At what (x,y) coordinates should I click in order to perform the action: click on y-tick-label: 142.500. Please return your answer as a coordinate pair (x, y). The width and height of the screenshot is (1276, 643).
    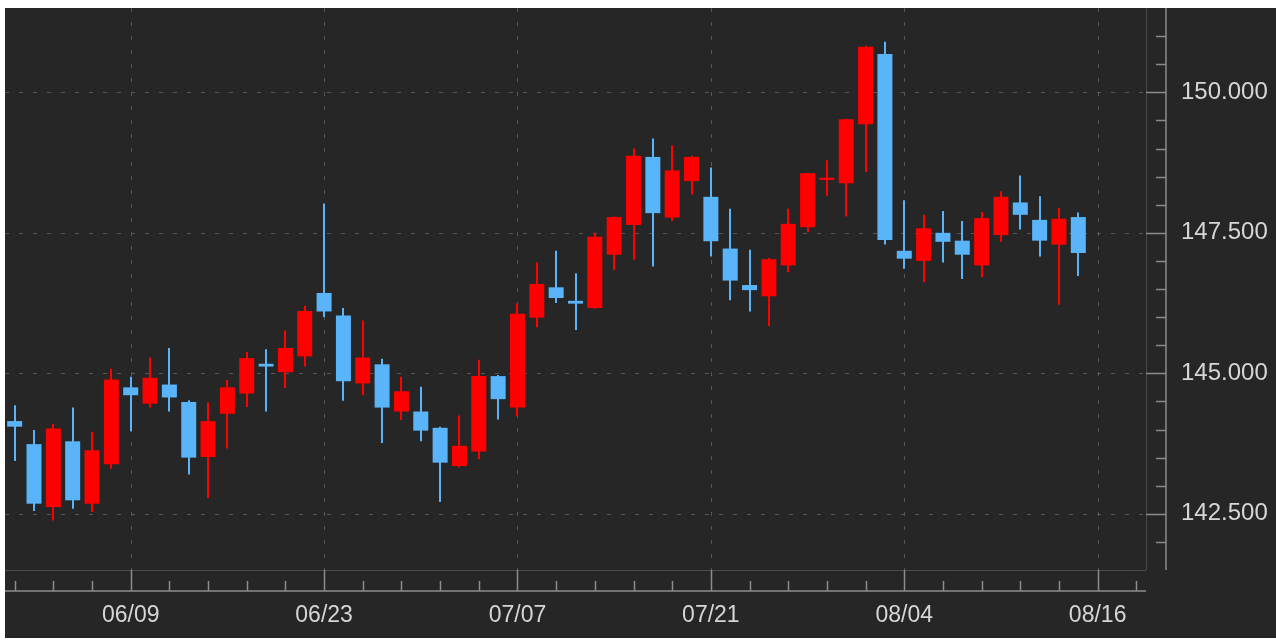
    Looking at the image, I should click on (1224, 512).